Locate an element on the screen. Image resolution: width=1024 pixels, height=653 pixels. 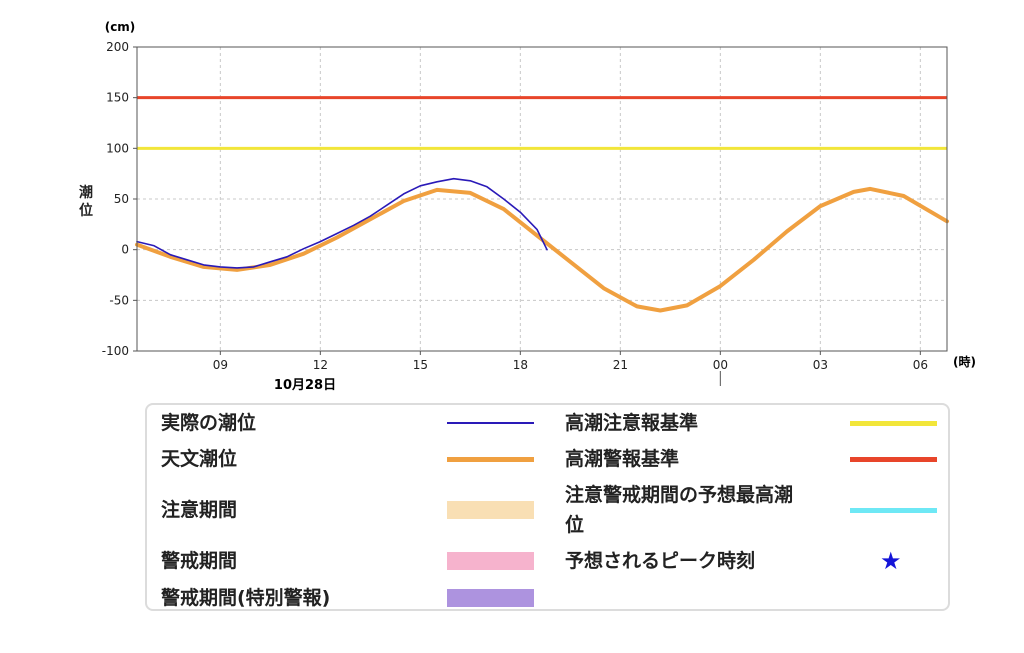
y-tick-label: 150 is located at coordinates (117, 98).